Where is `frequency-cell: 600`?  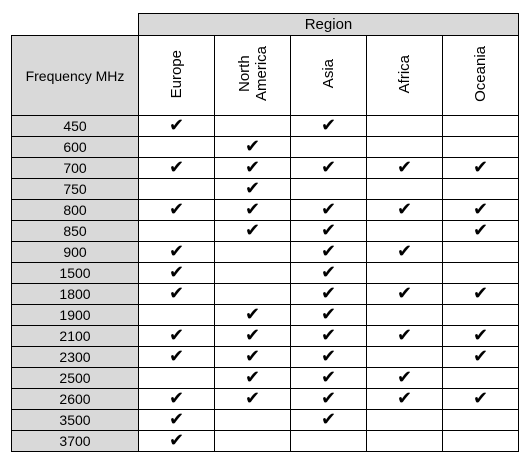 frequency-cell: 600 is located at coordinates (75, 147).